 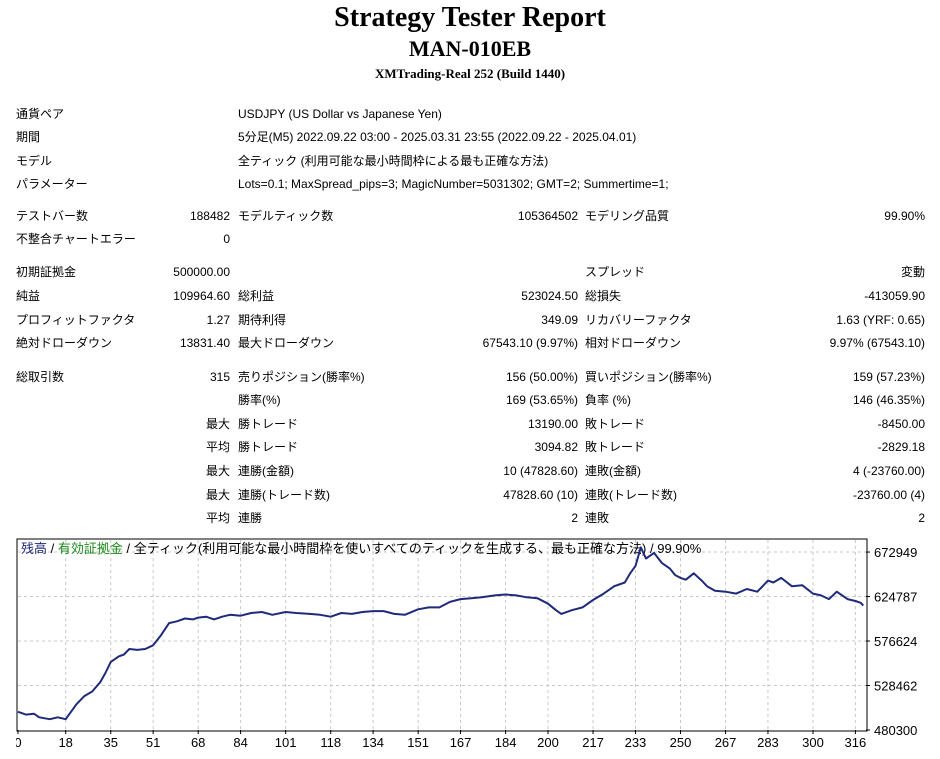 What do you see at coordinates (888, 471) in the screenshot?
I see `cons-loss-amt-value: 4 (-23760.00)` at bounding box center [888, 471].